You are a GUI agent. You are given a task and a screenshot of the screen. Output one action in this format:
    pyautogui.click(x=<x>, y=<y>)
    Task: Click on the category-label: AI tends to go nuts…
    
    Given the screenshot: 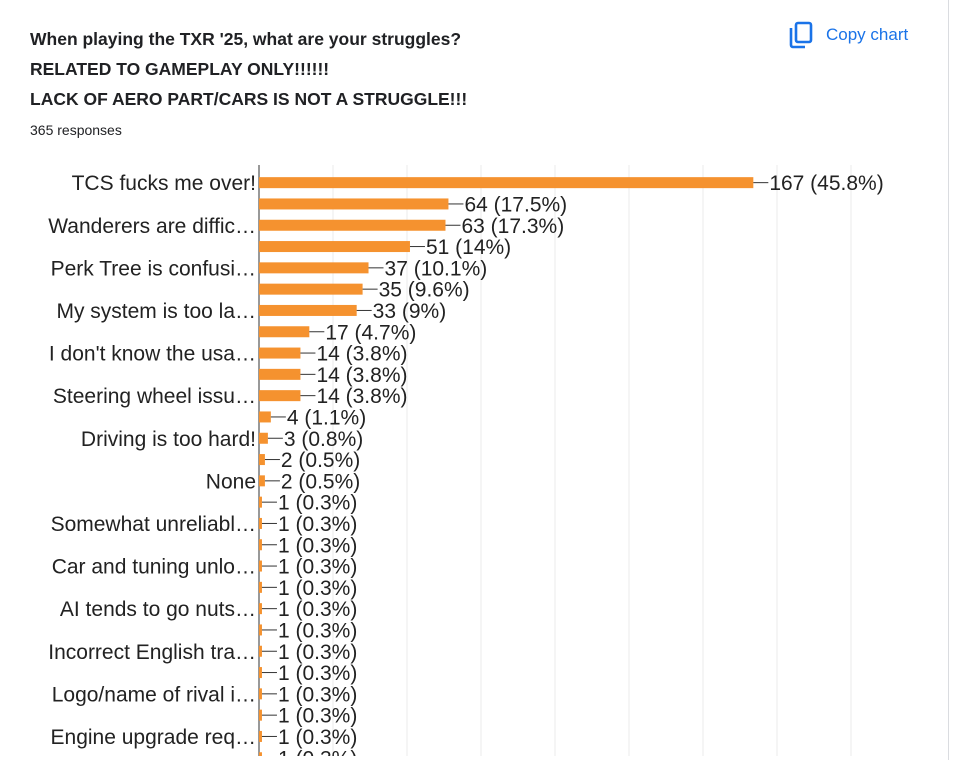 What is the action you would take?
    pyautogui.click(x=158, y=609)
    